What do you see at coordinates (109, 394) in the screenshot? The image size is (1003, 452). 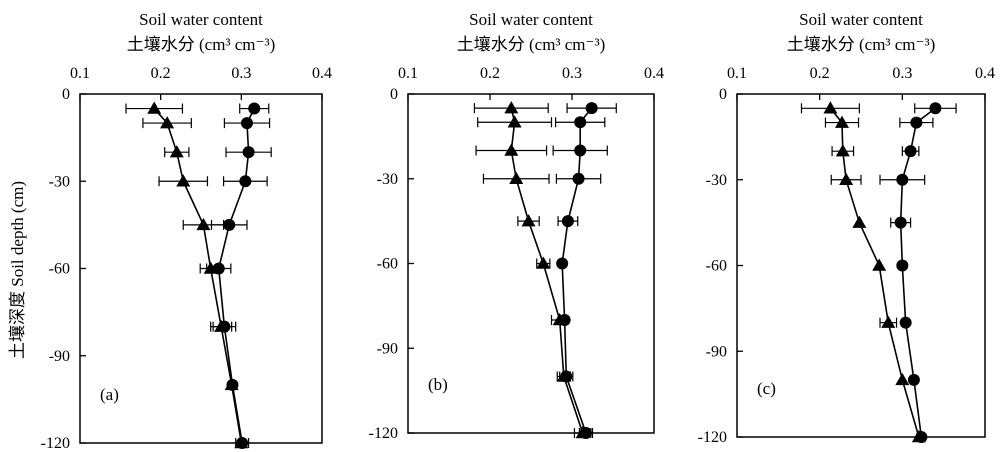 I see `panel-label: (a)` at bounding box center [109, 394].